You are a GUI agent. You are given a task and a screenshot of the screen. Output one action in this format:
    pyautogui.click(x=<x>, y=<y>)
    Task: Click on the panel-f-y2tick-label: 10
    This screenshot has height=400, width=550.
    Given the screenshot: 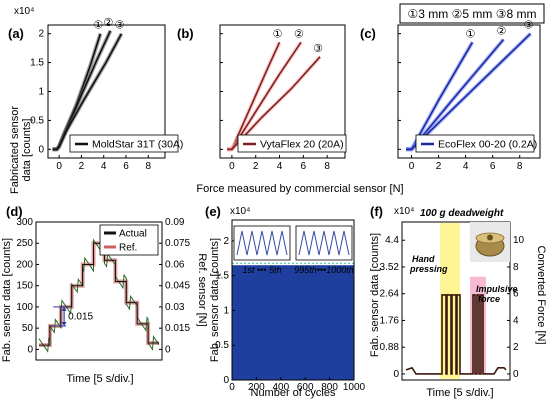 What is the action you would take?
    pyautogui.click(x=519, y=240)
    